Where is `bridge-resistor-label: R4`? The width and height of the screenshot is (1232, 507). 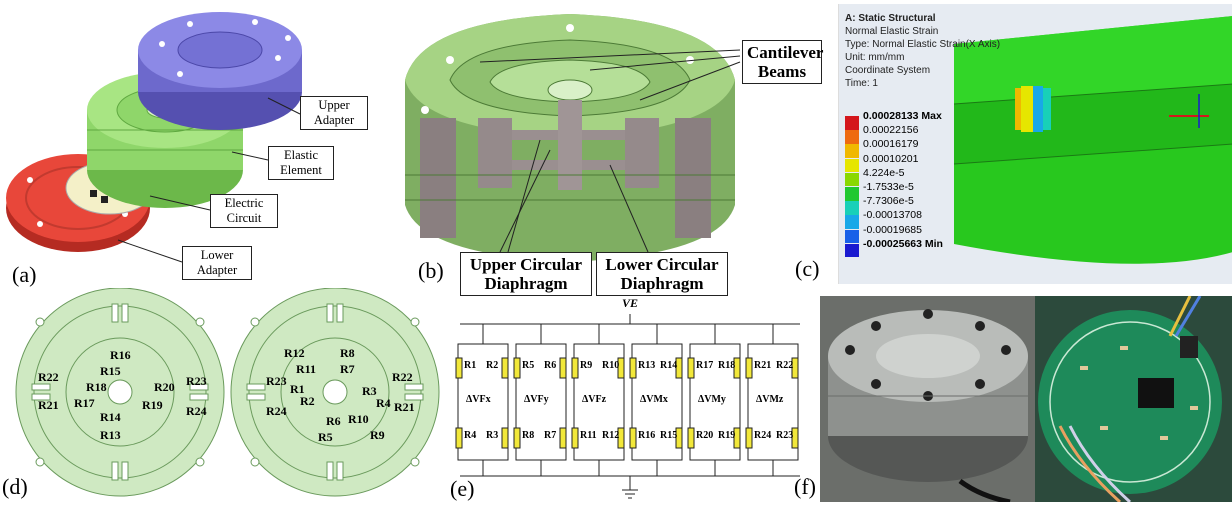
bridge-resistor-label: R4 is located at coordinates (470, 435).